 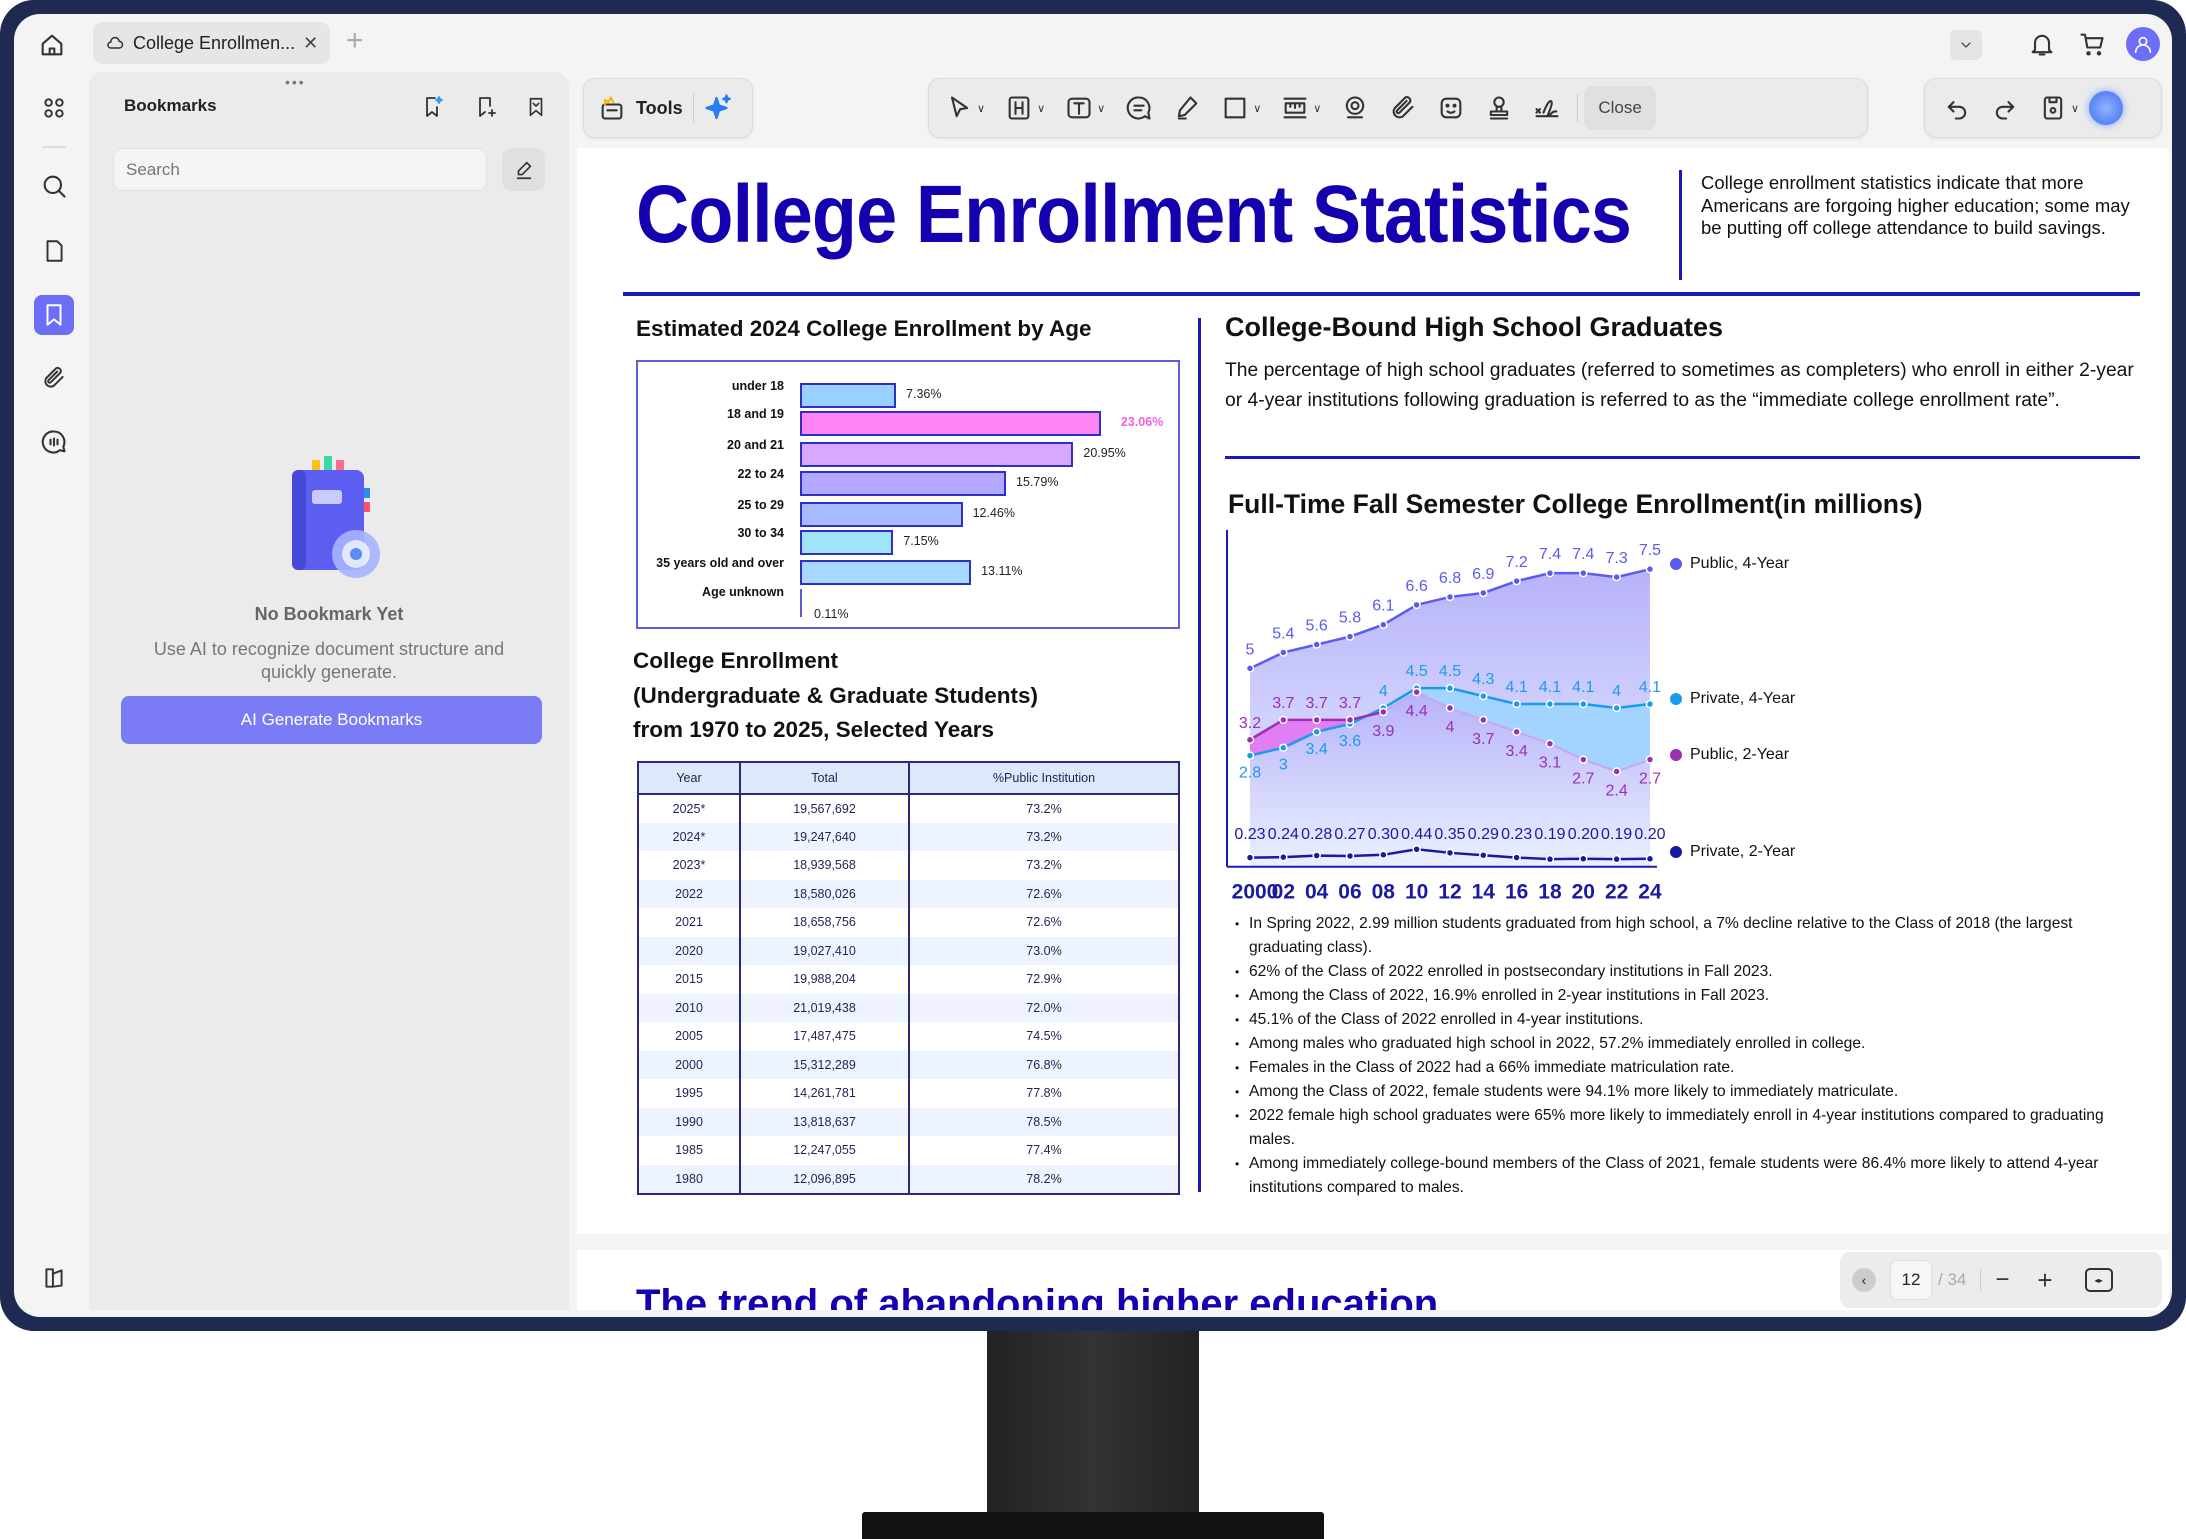 What do you see at coordinates (1403, 108) in the screenshot?
I see `attach-tool` at bounding box center [1403, 108].